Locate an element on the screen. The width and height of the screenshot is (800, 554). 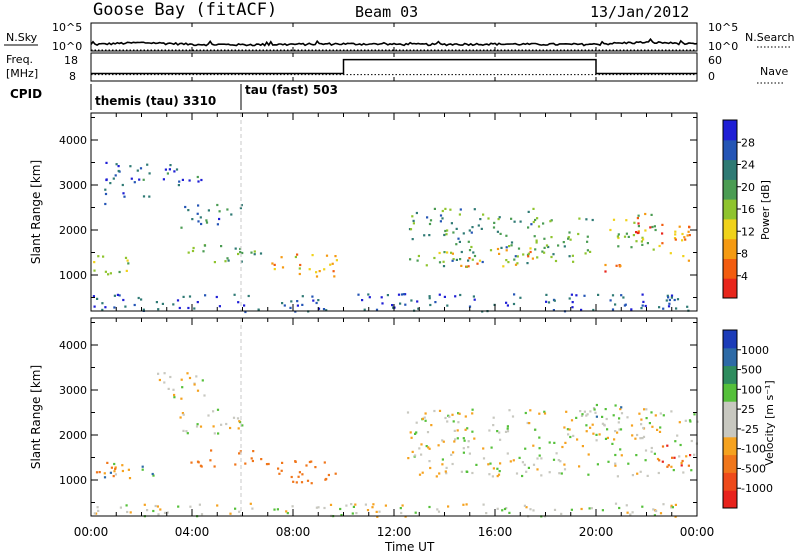
xtick-label: 20:00 is located at coordinates (596, 532).